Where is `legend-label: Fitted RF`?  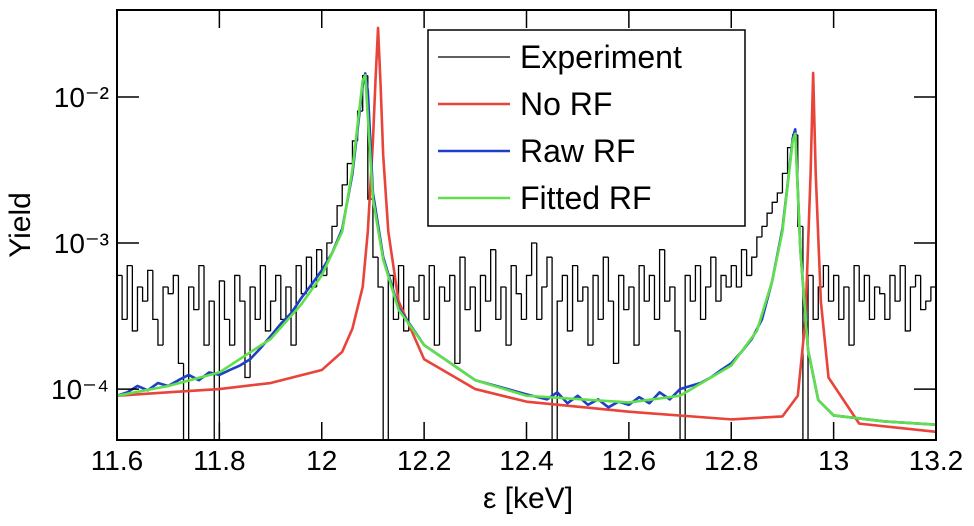
legend-label: Fitted RF is located at coordinates (586, 198).